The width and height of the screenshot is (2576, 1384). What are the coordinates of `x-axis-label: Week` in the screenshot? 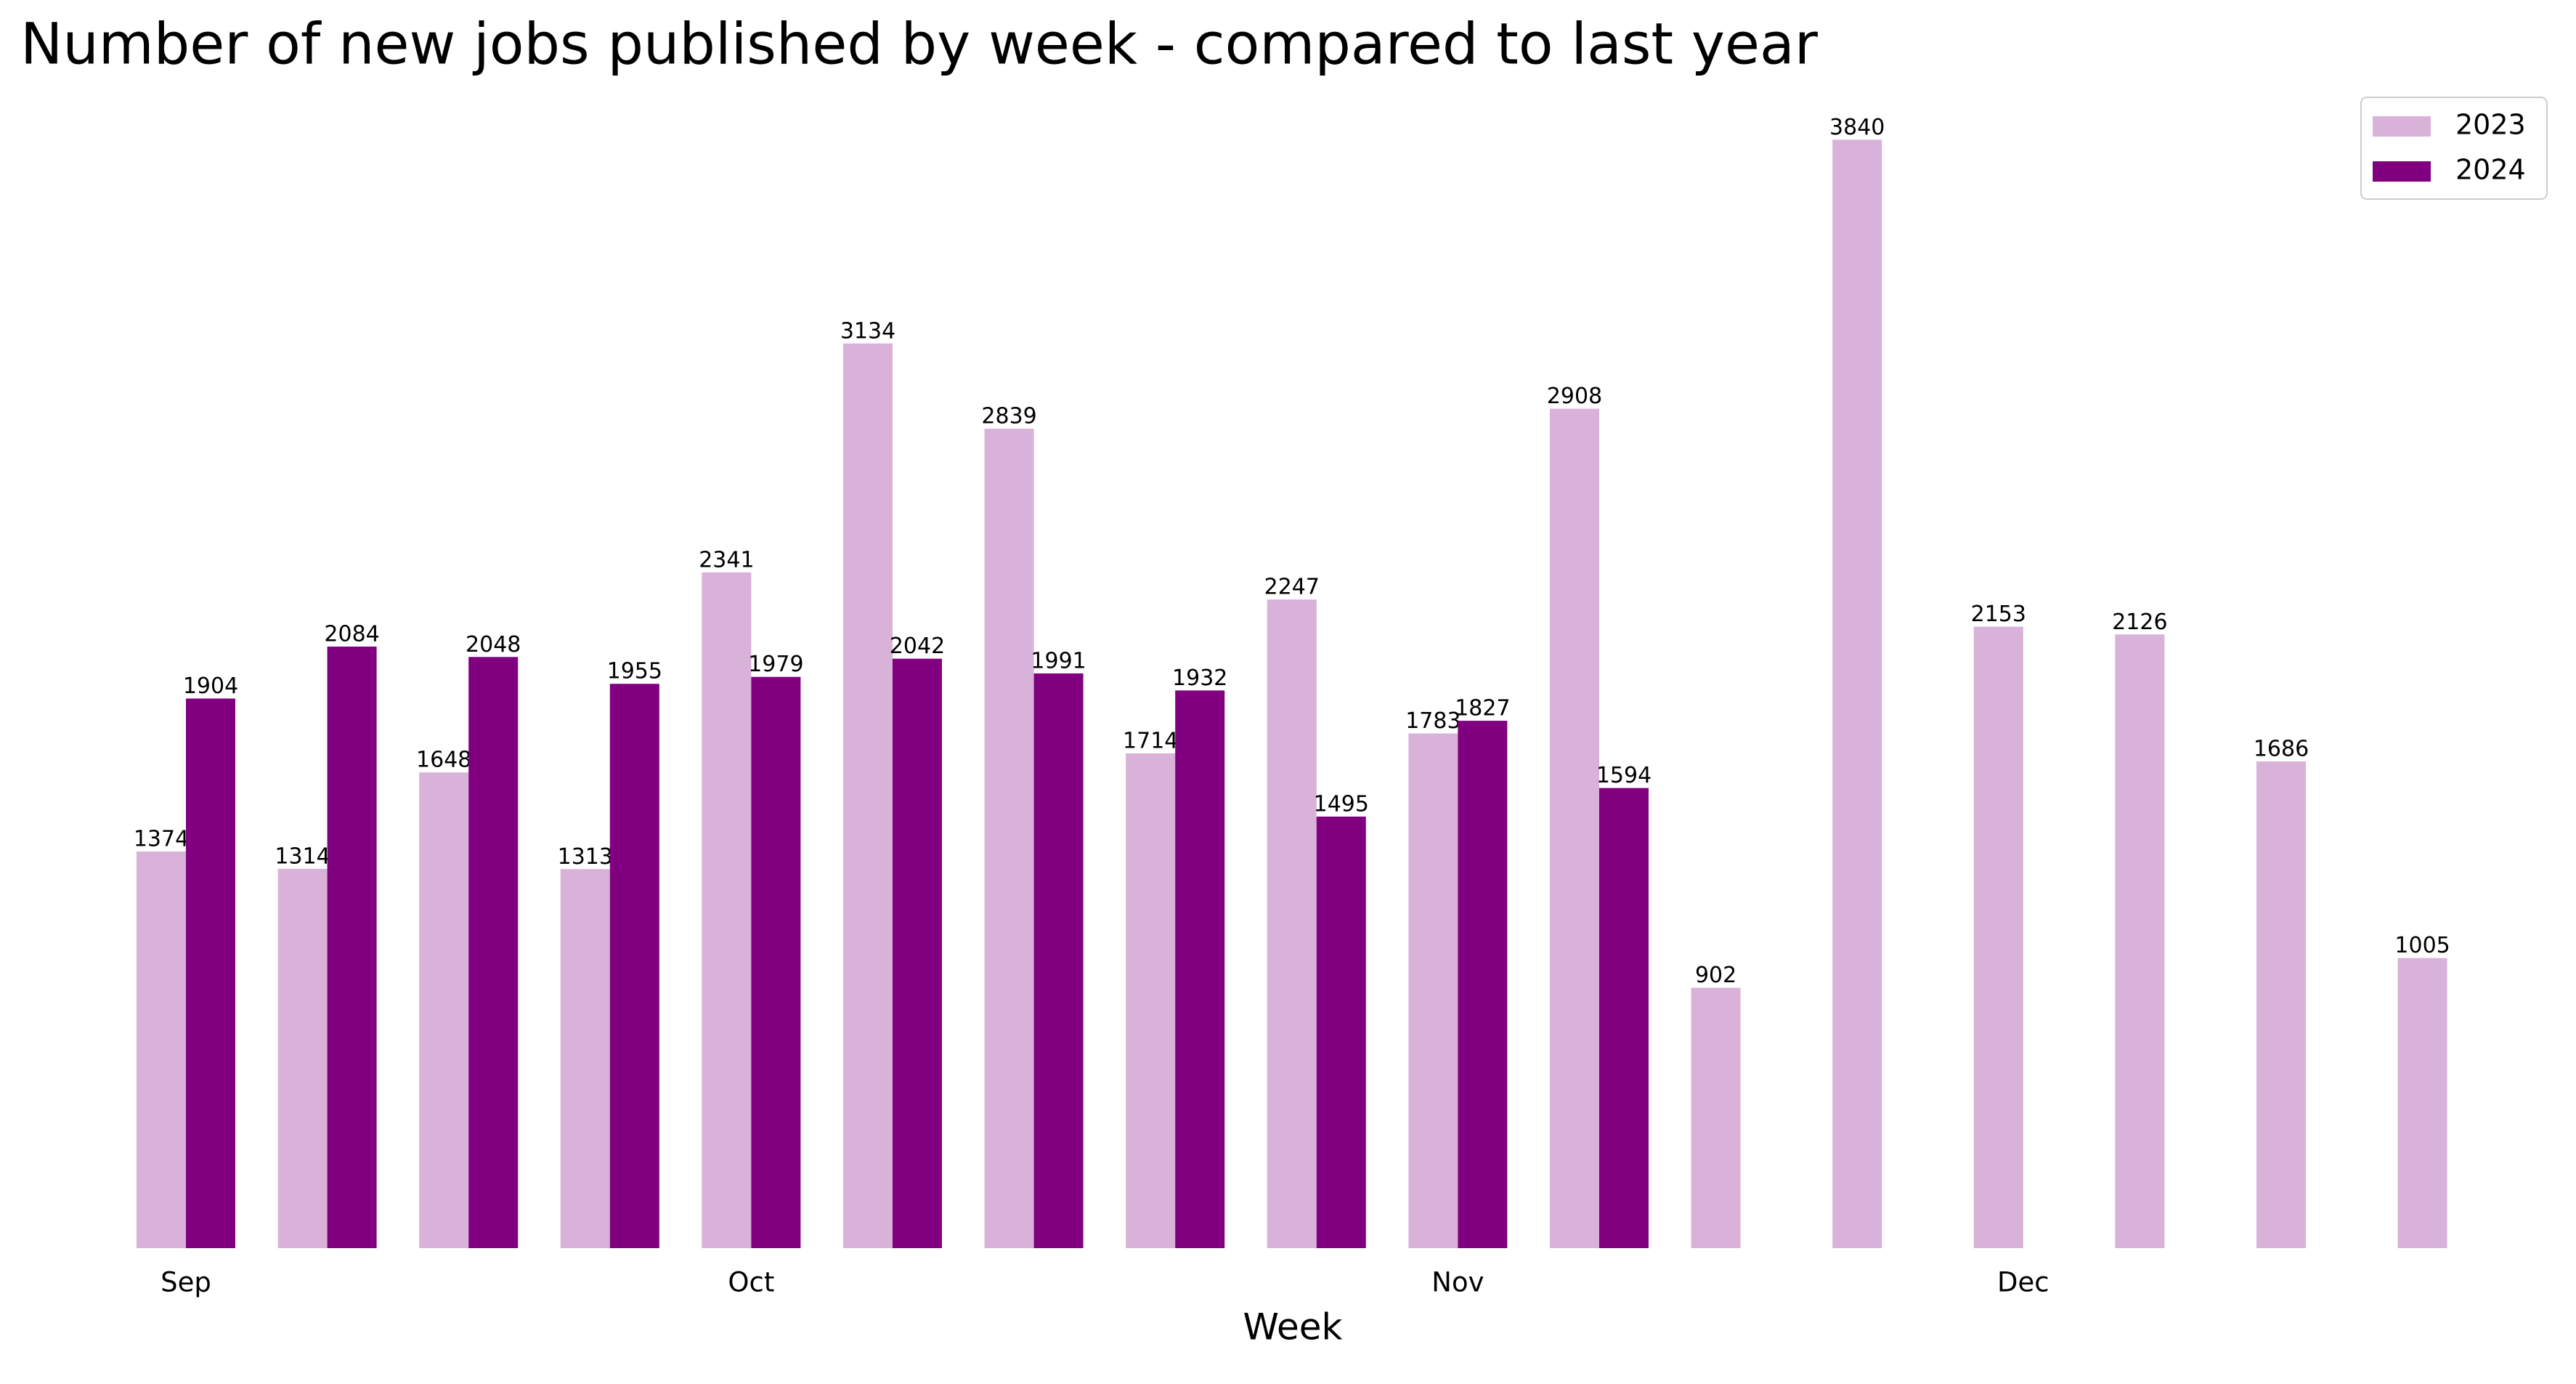 It's located at (1293, 1327).